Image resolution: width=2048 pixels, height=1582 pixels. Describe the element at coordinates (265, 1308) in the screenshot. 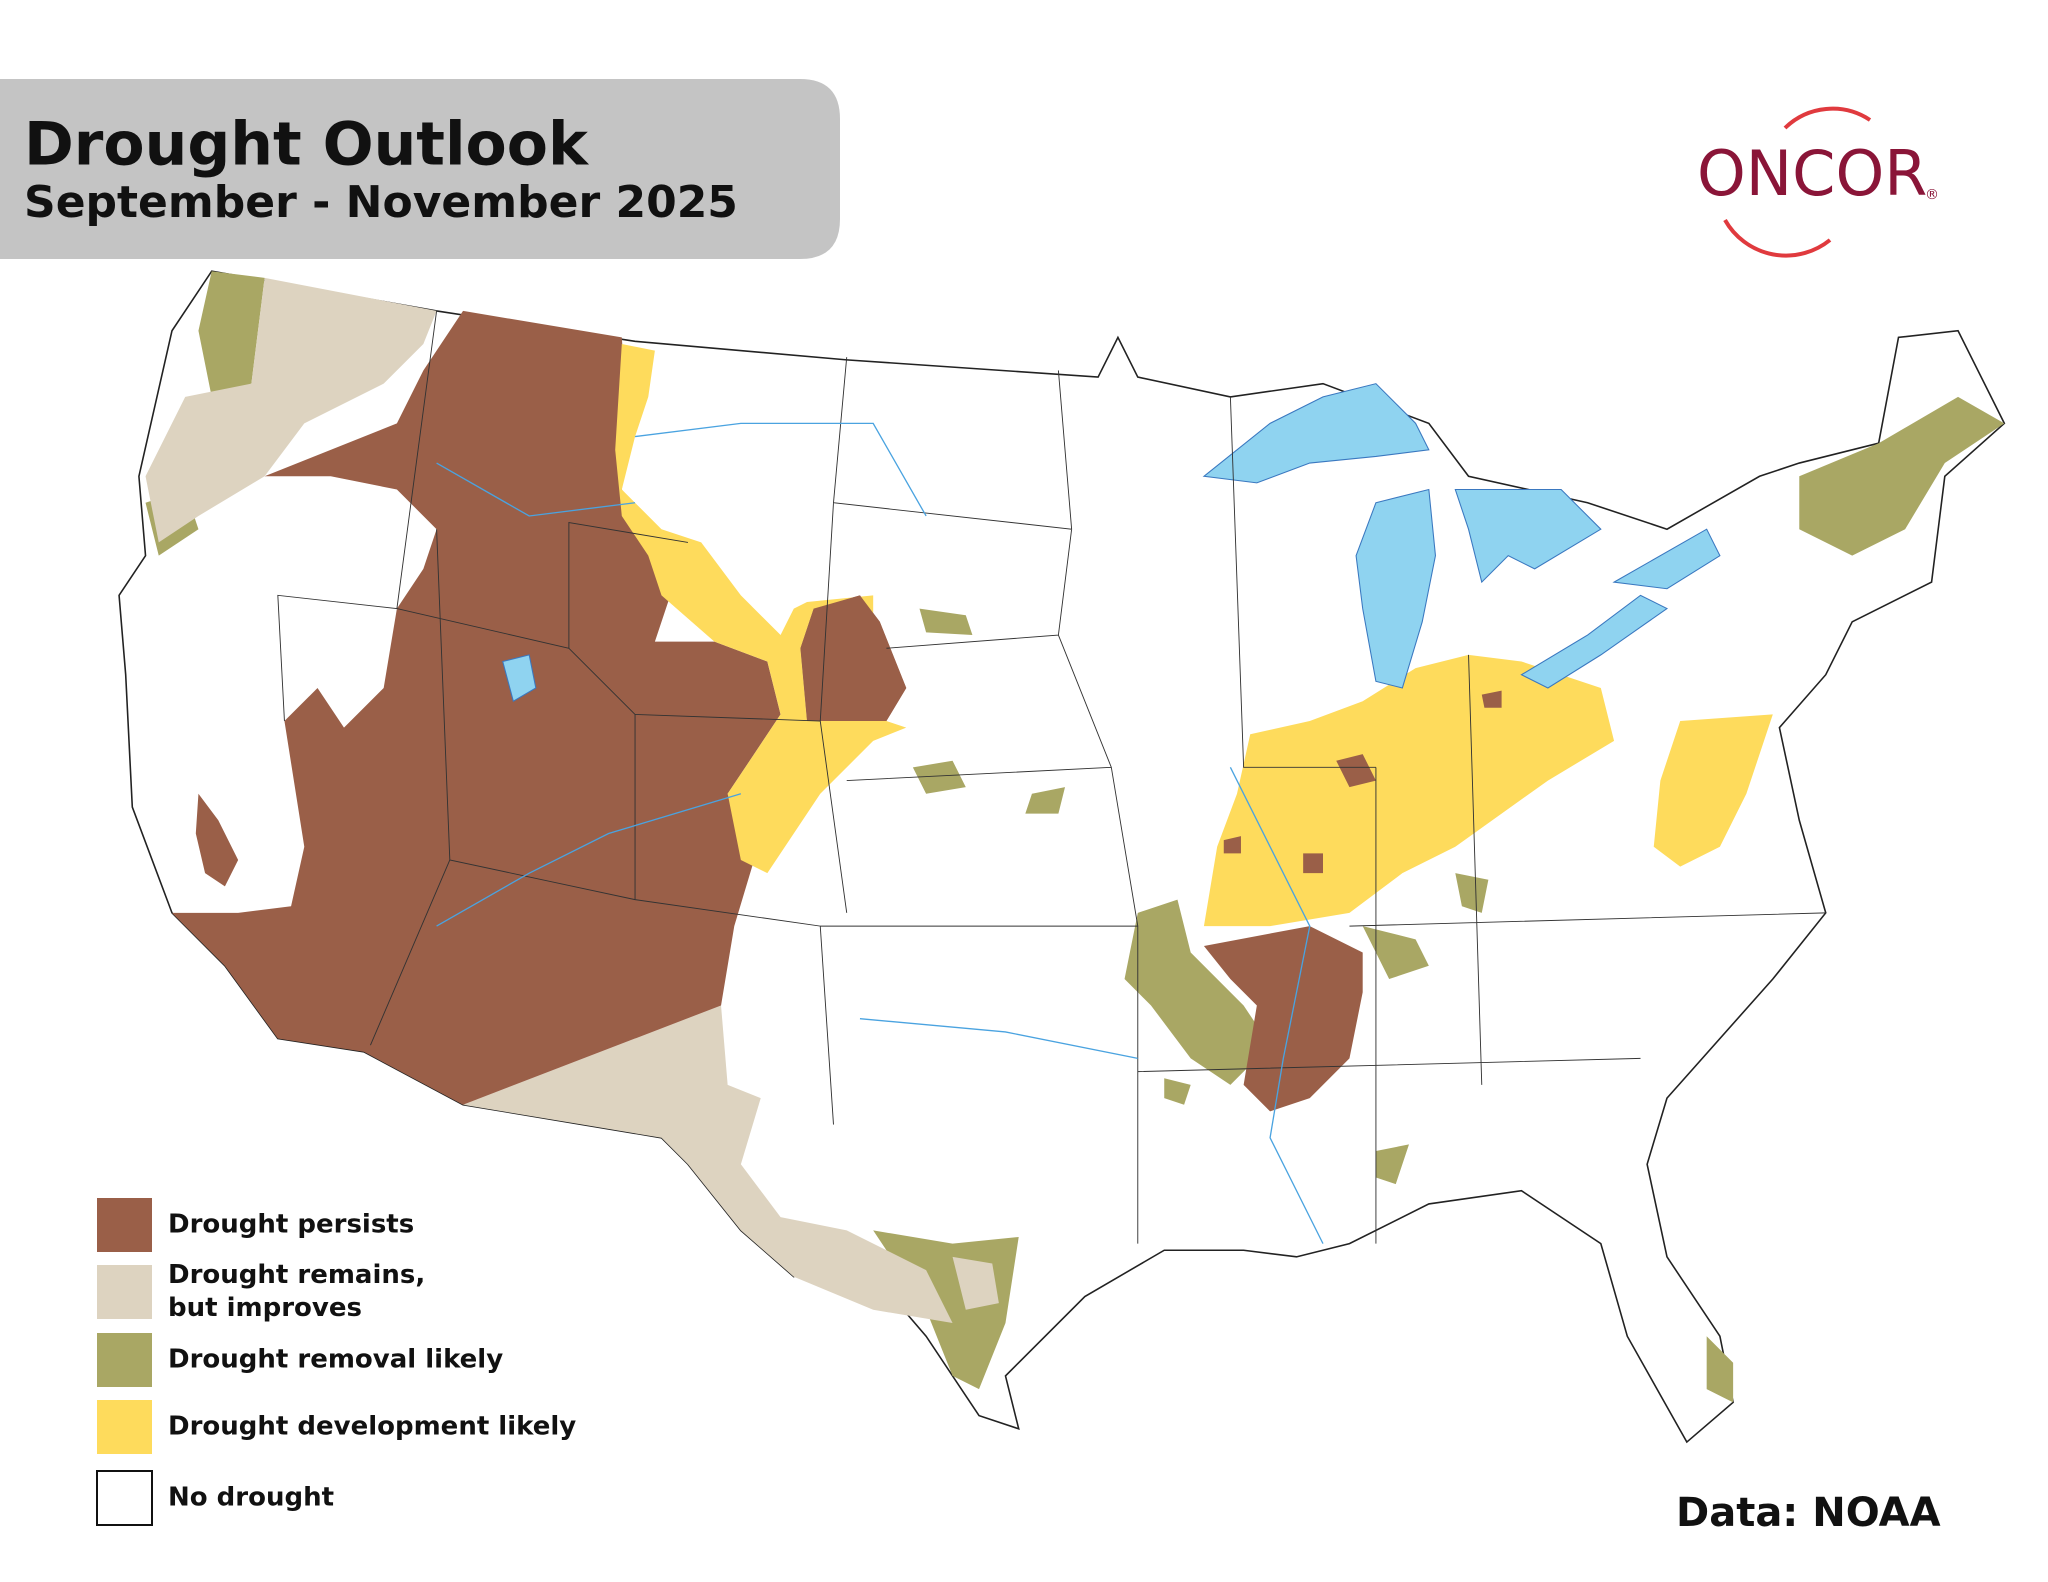

I see `legend-label: but improves` at that location.